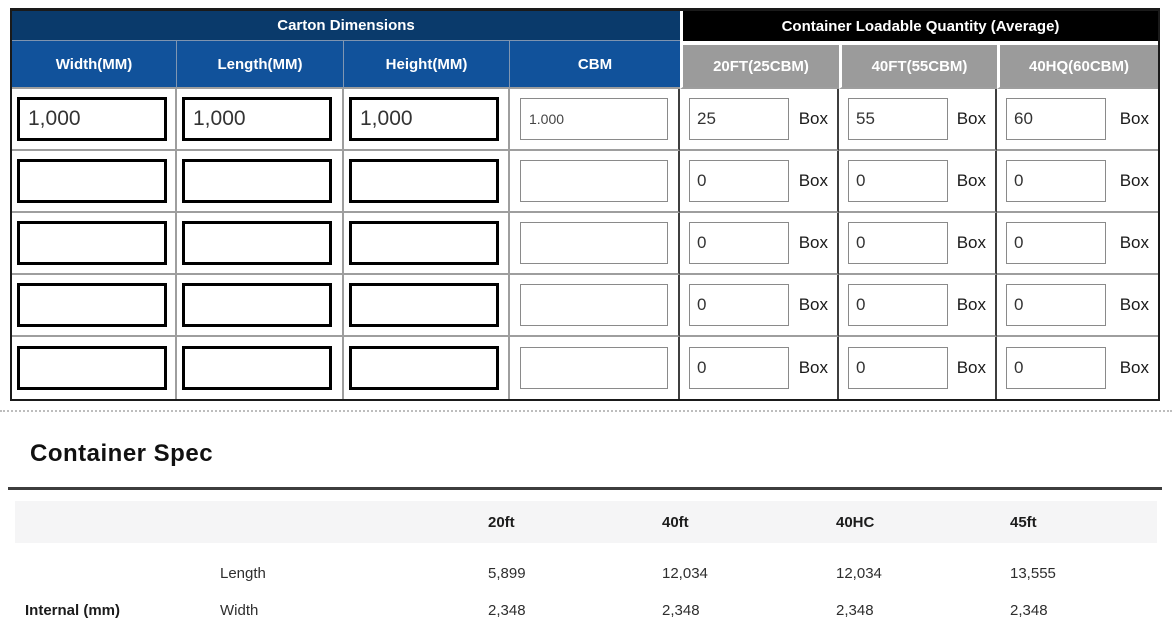 The image size is (1172, 629). What do you see at coordinates (586, 522) in the screenshot?
I see `spec-header-row: 20ft 40ft 40HC 45ft` at bounding box center [586, 522].